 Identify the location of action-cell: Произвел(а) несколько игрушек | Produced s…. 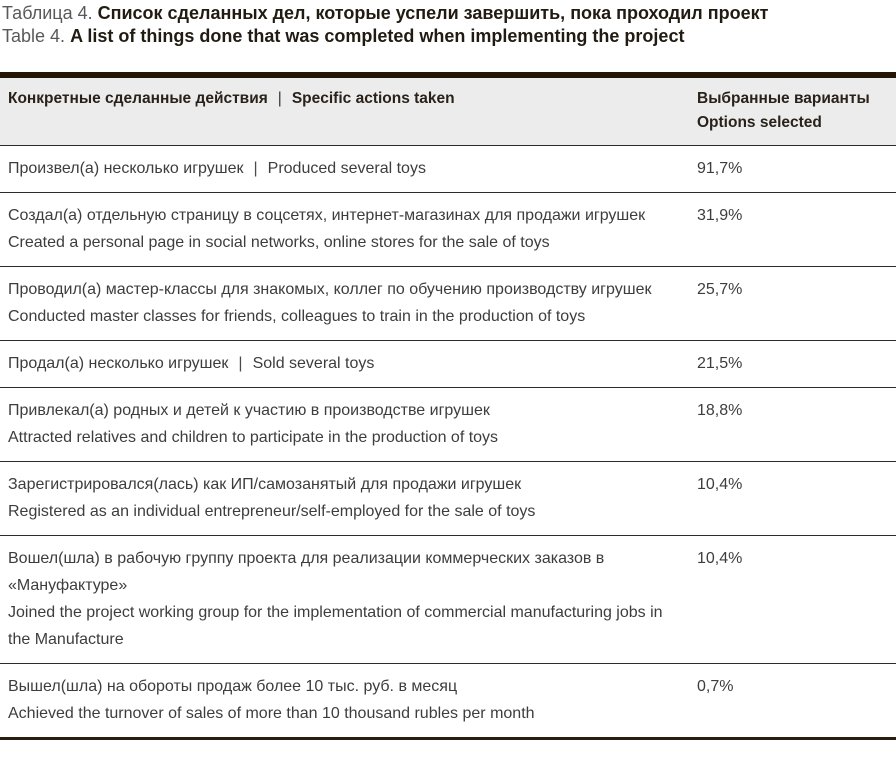
(348, 168).